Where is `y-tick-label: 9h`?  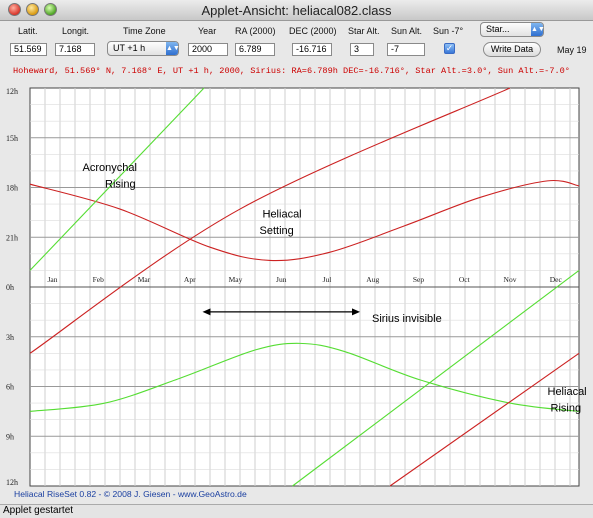 y-tick-label: 9h is located at coordinates (10, 436).